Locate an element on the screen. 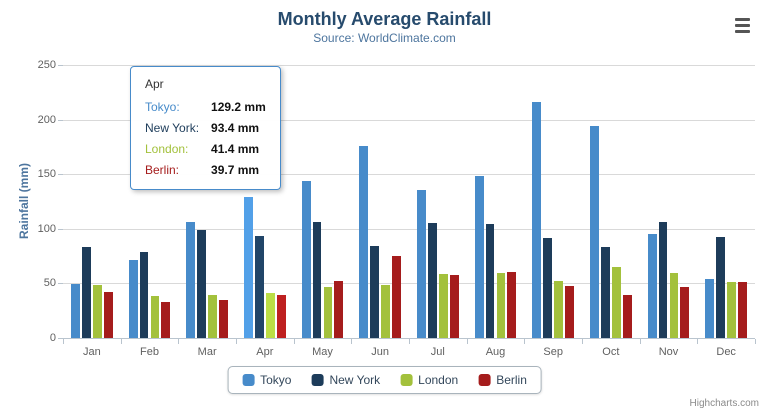  bar-new-york-aug is located at coordinates (490, 281).